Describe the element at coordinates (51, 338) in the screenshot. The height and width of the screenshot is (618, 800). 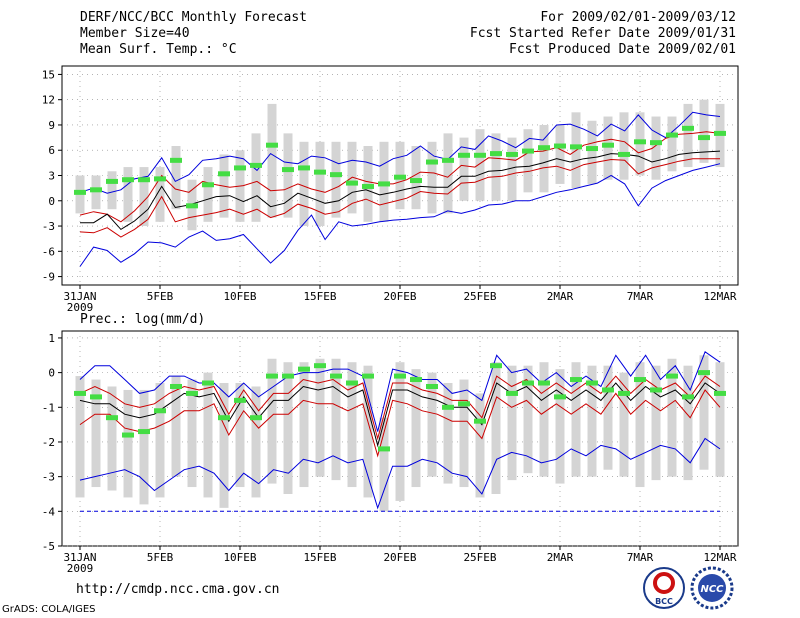
I see `prec-ytick-label-6: 1` at that location.